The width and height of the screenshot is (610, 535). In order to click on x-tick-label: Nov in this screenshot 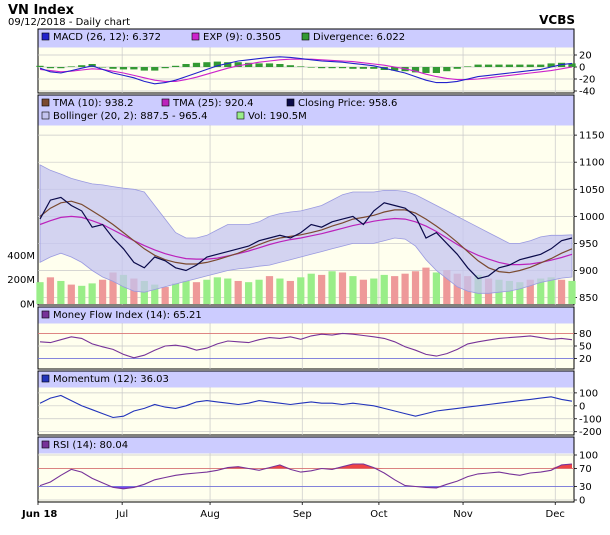, I will do `click(463, 514)`.